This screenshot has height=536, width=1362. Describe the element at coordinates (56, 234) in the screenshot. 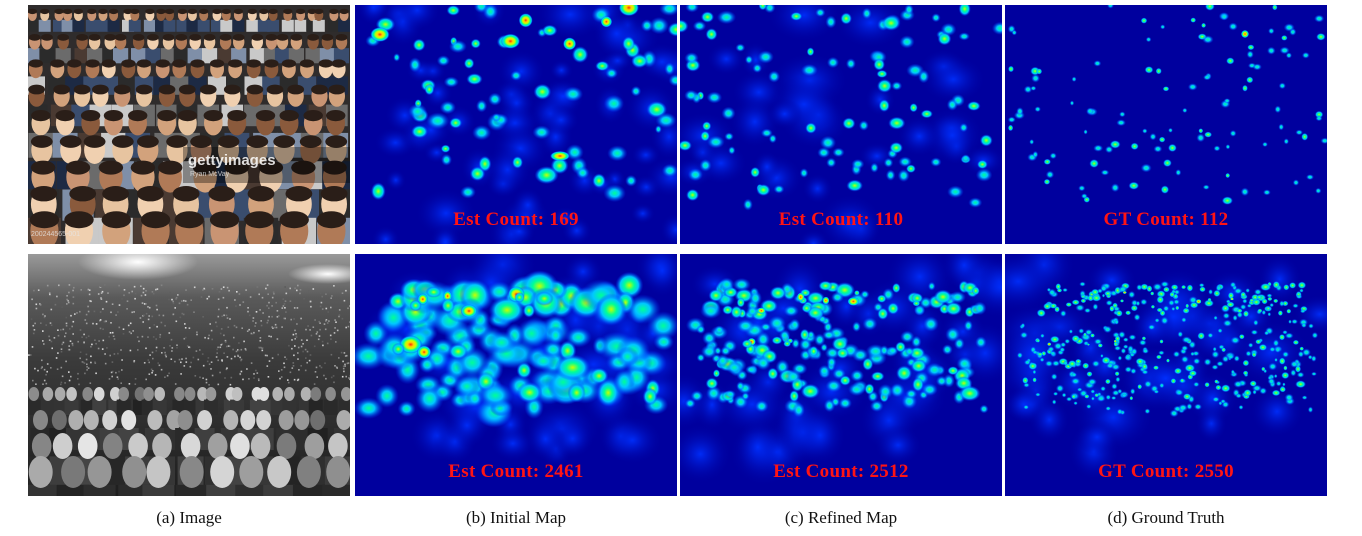

I see `watermark-id: 200244565-001` at that location.